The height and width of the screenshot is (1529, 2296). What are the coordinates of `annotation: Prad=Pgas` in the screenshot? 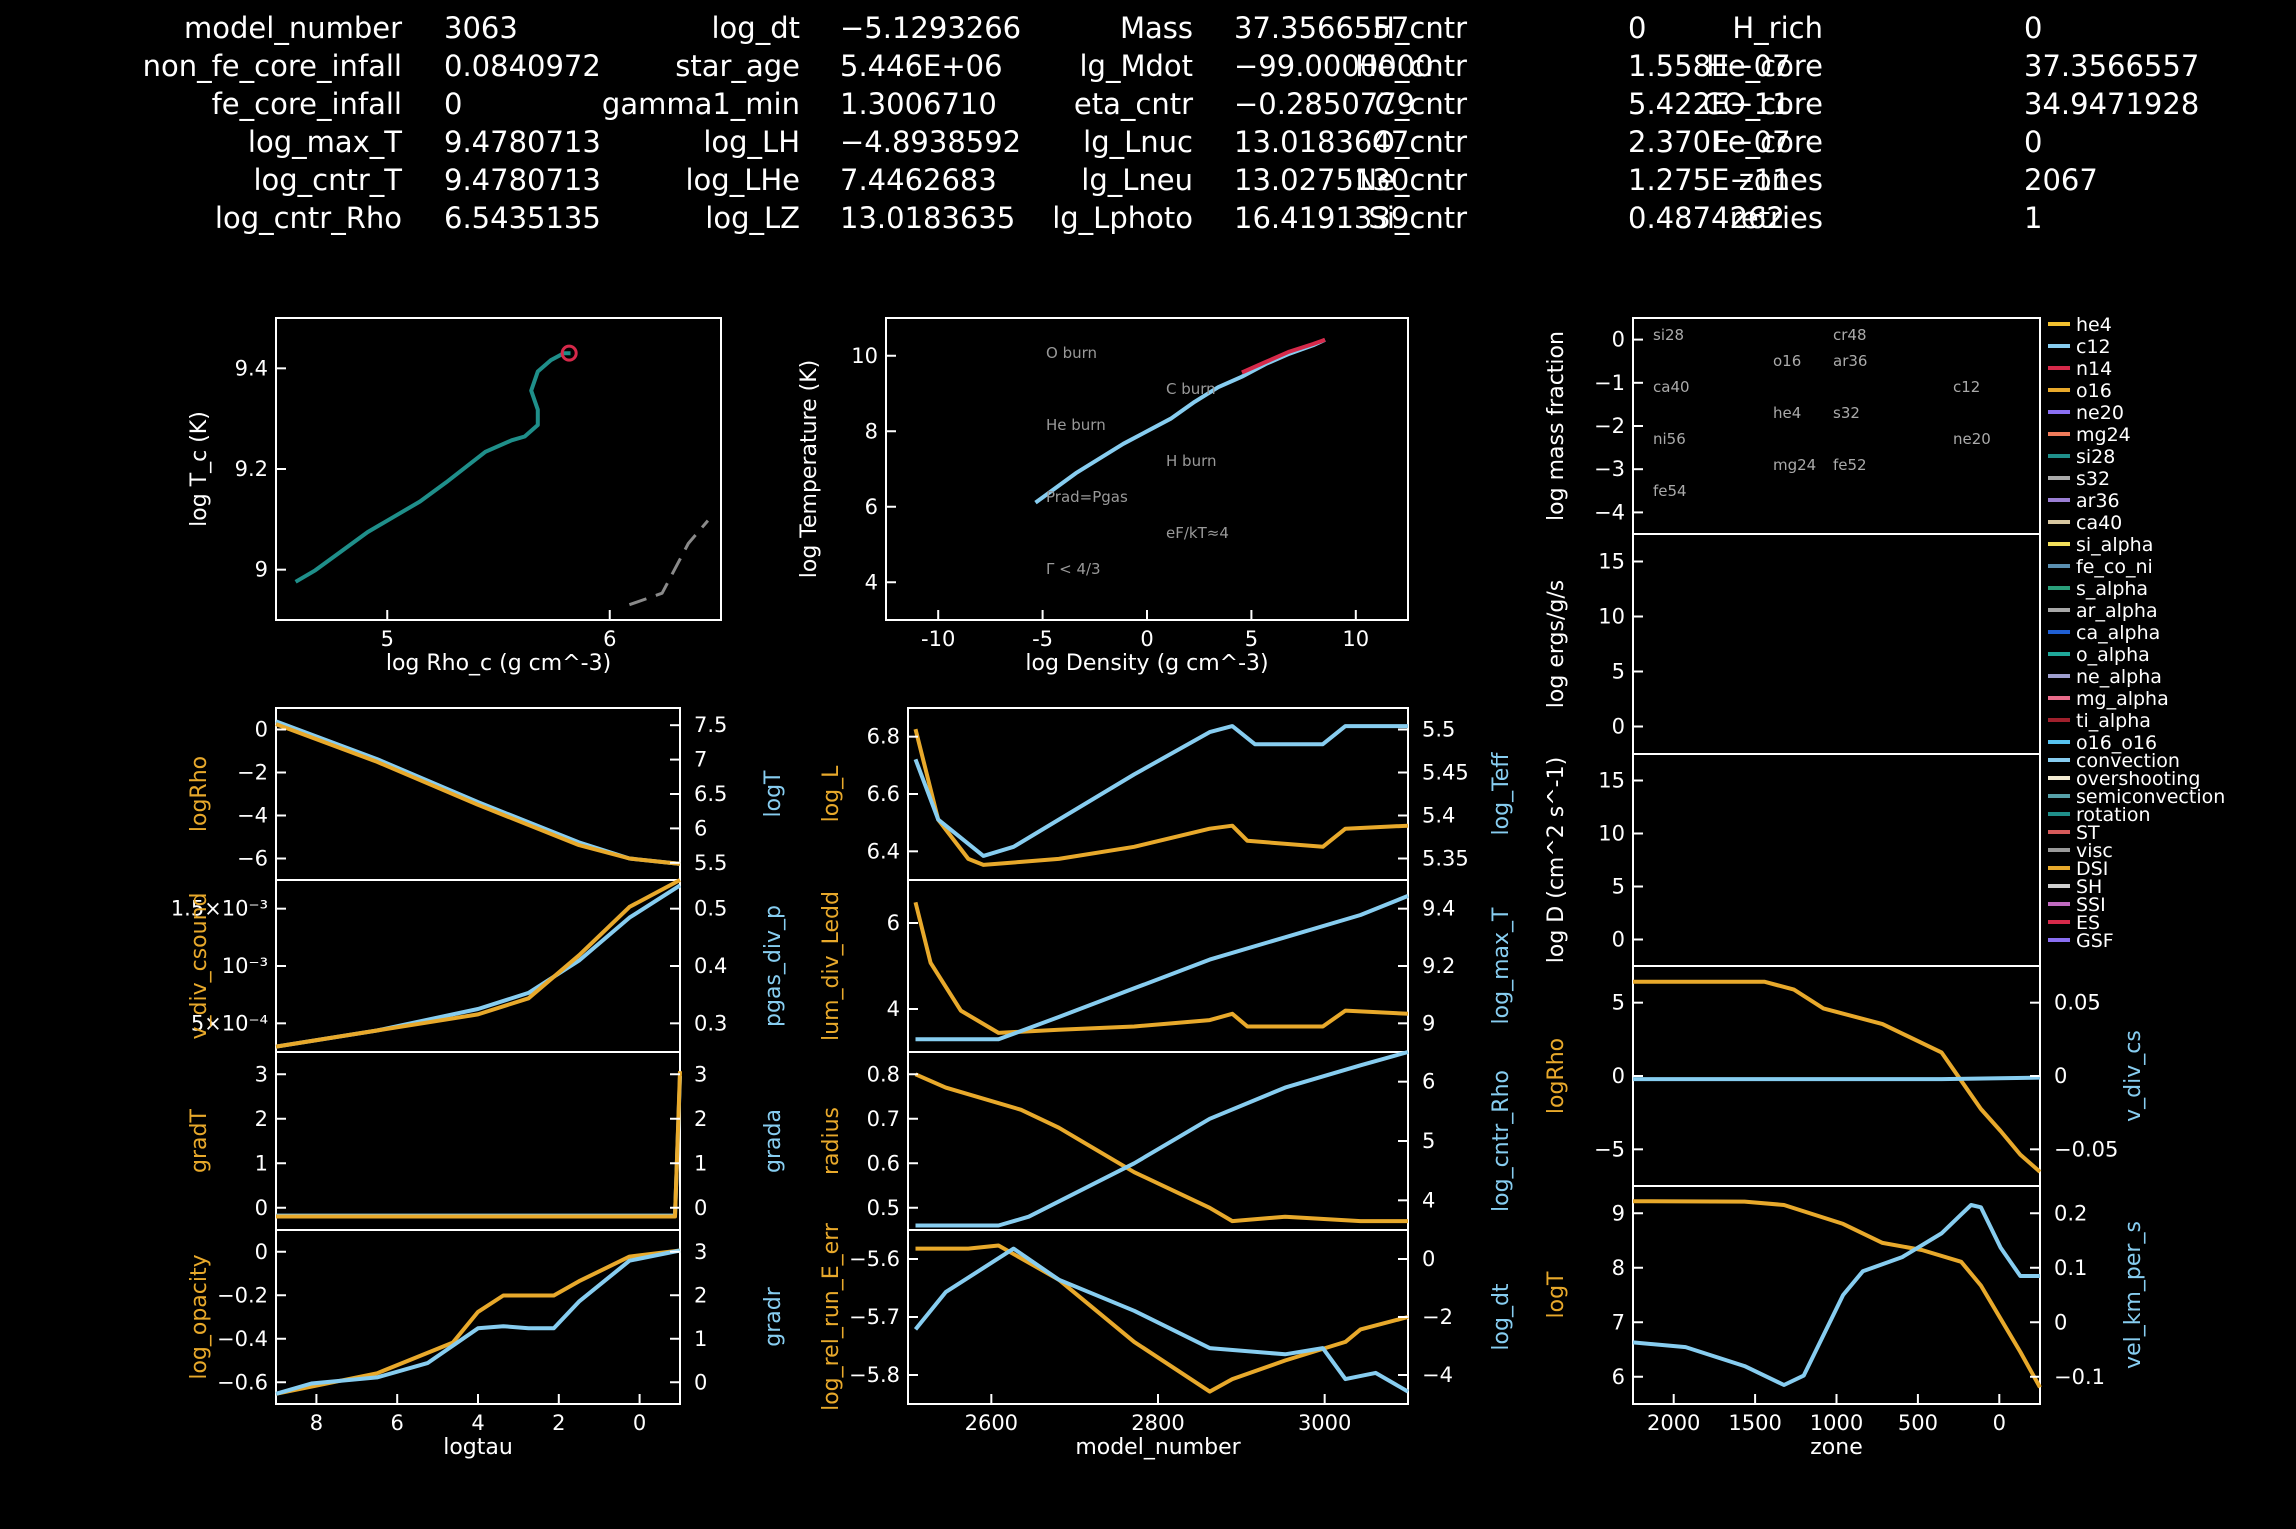 It's located at (1087, 497).